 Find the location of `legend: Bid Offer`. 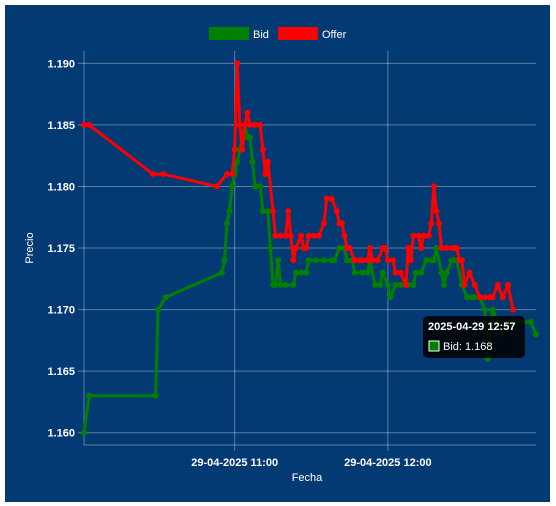

legend: Bid Offer is located at coordinates (278, 34).